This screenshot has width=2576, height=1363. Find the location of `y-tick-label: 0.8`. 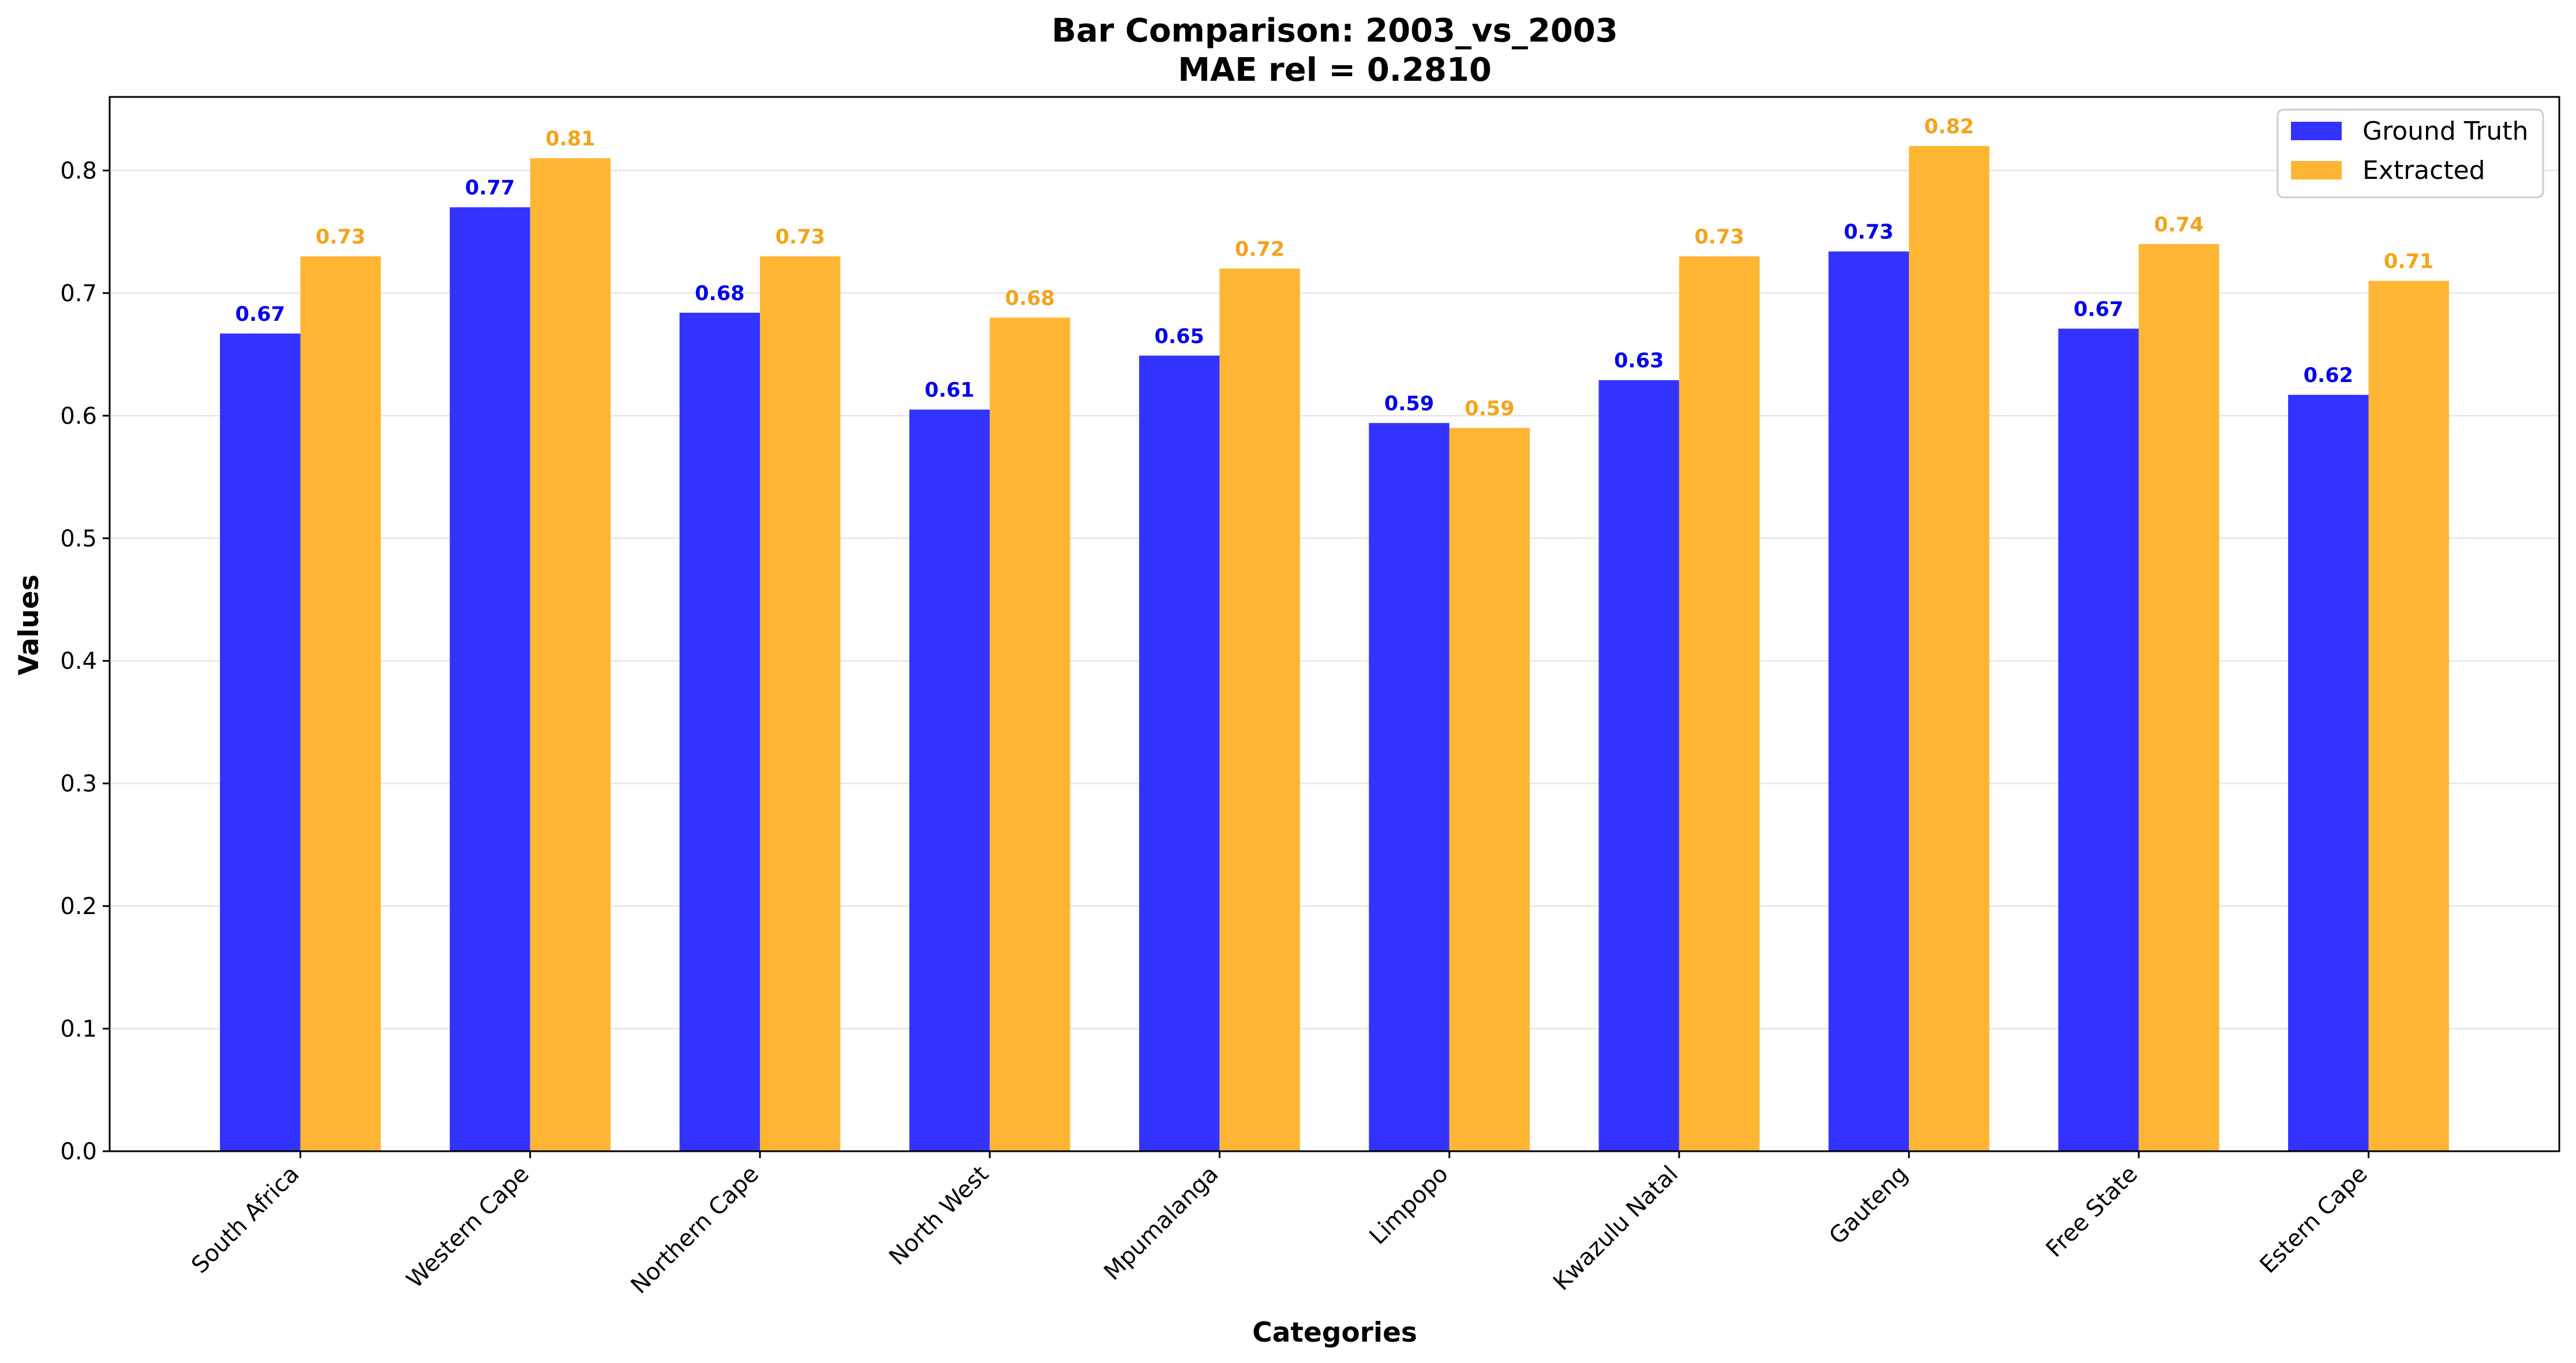

y-tick-label: 0.8 is located at coordinates (78, 171).